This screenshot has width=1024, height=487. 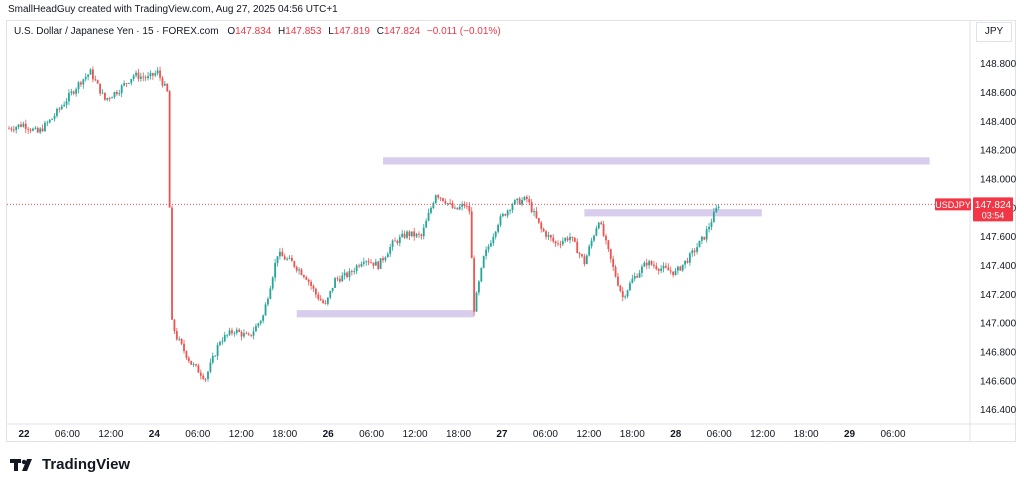 I want to click on supply-demand-zone, so click(x=656, y=161).